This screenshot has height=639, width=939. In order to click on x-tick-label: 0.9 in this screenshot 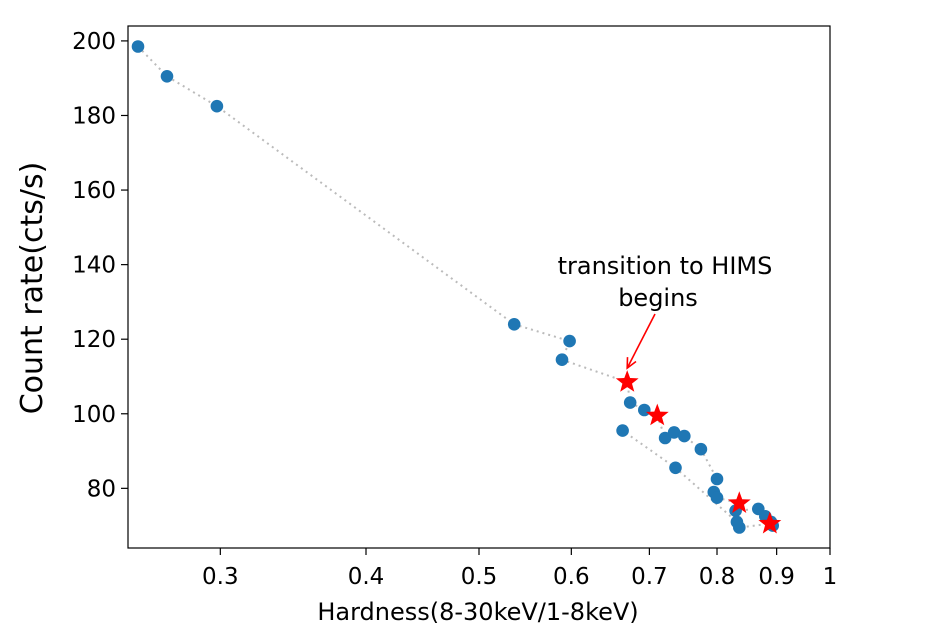, I will do `click(776, 577)`.